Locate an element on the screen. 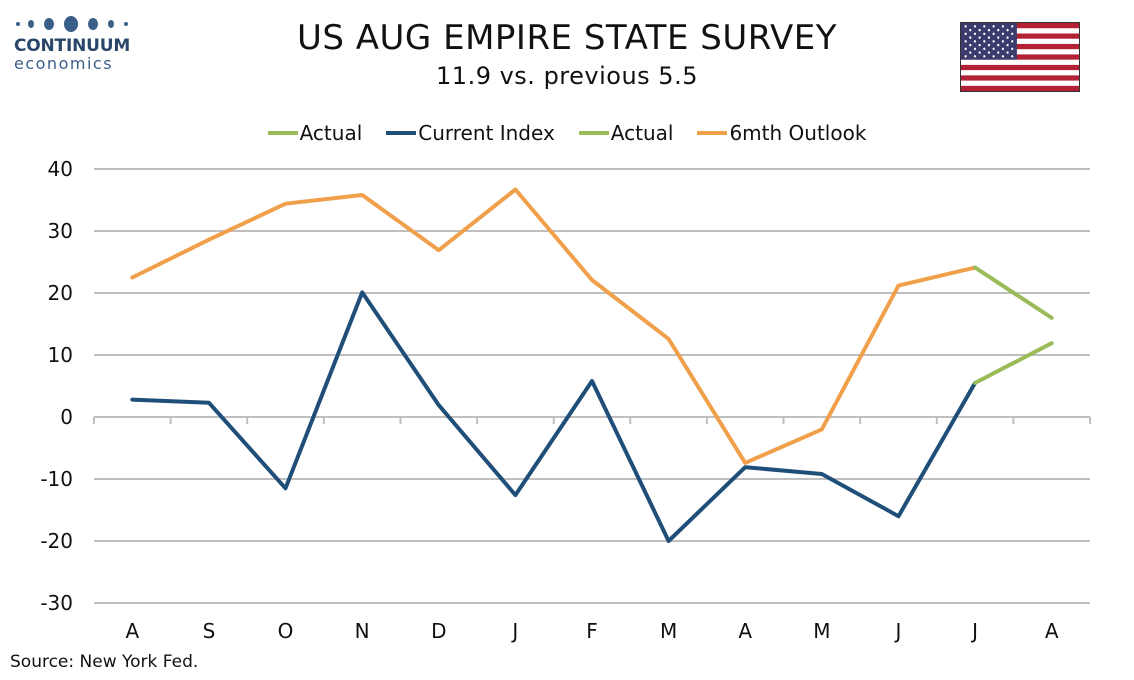 The image size is (1134, 680). y-tick-label: 20 is located at coordinates (60, 293).